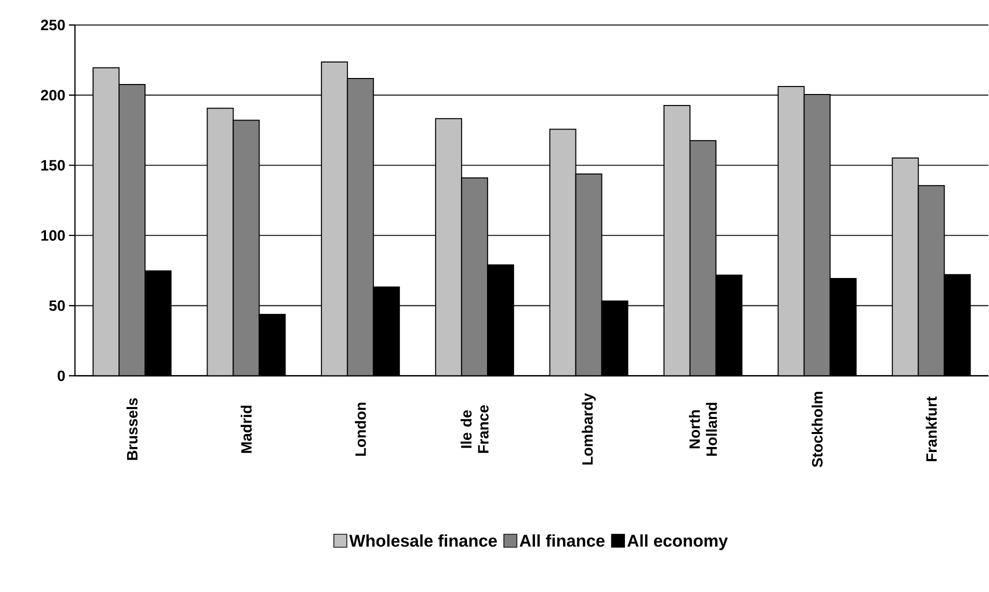 The height and width of the screenshot is (592, 989). I want to click on x-tick-label: Madrid, so click(246, 430).